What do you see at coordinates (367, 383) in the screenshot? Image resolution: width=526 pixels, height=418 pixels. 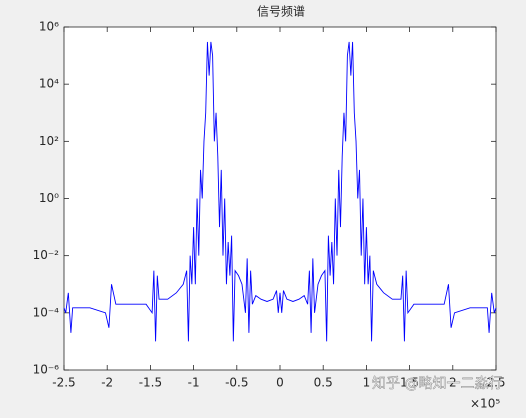 I see `x-tick-label: 1` at bounding box center [367, 383].